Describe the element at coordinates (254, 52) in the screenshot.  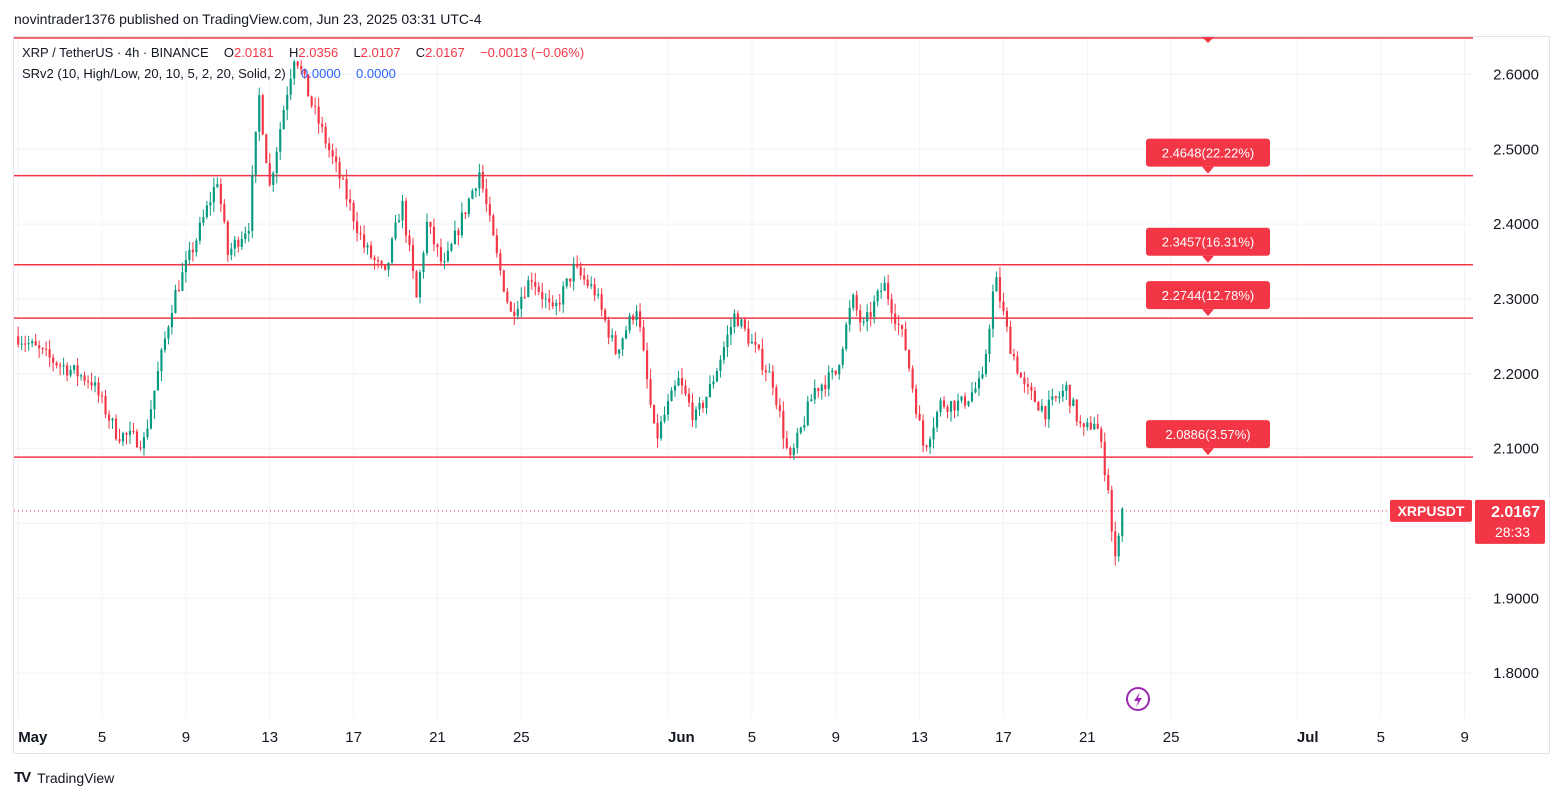
I see `open-value: 2.0181` at that location.